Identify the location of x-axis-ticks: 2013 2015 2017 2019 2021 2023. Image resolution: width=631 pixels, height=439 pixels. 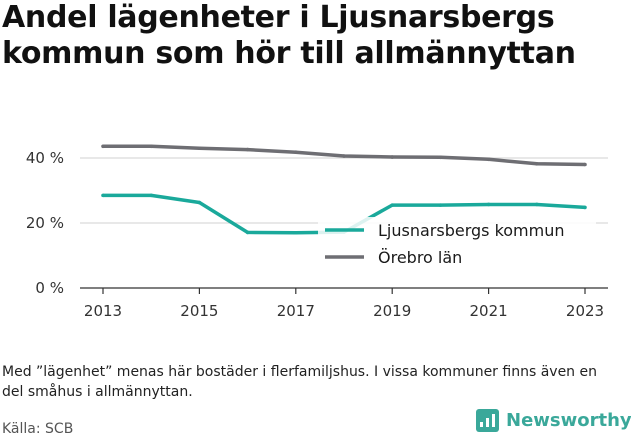
(344, 304).